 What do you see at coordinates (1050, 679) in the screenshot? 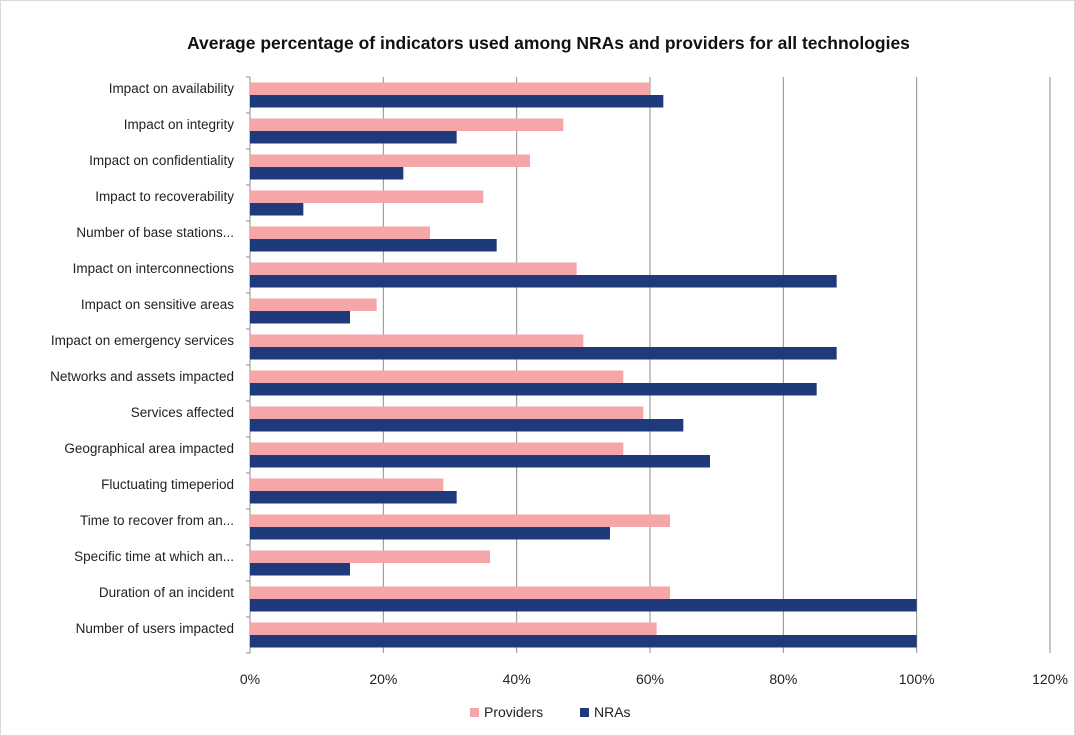
I see `x-tick-label: 120%` at bounding box center [1050, 679].